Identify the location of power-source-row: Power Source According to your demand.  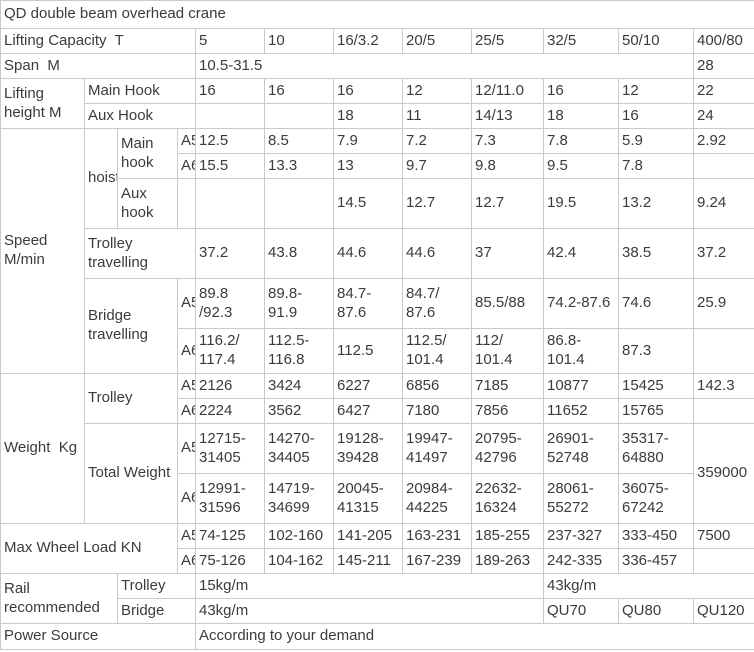
(377, 636).